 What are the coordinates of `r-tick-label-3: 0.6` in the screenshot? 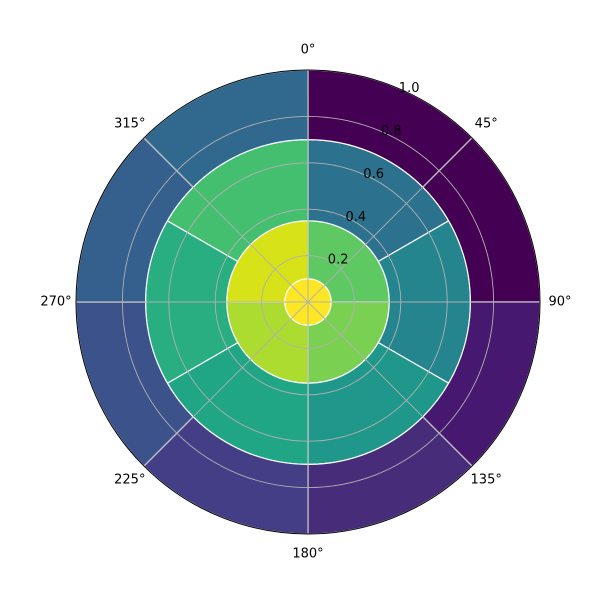 It's located at (373, 174).